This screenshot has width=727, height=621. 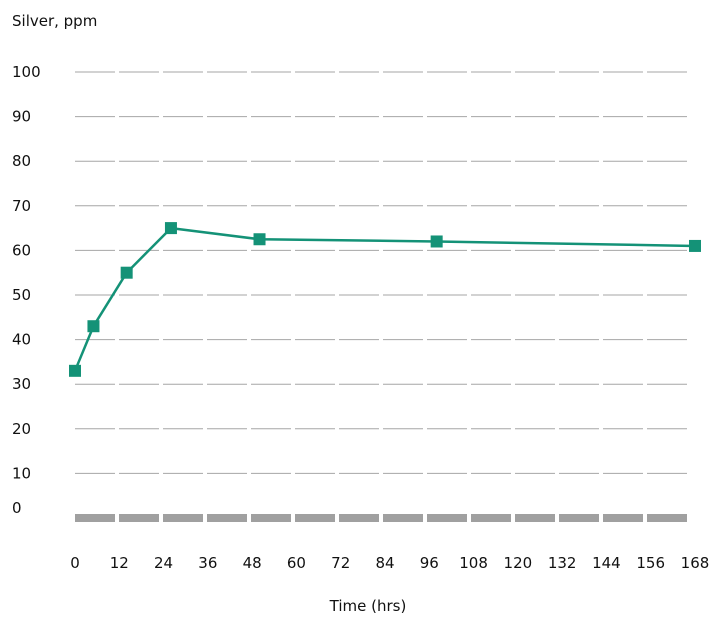 I want to click on x-axis-ticks: 0 12 24 36 48 60 72 84 96 108 120 132 144 156 168, so click(x=389, y=563).